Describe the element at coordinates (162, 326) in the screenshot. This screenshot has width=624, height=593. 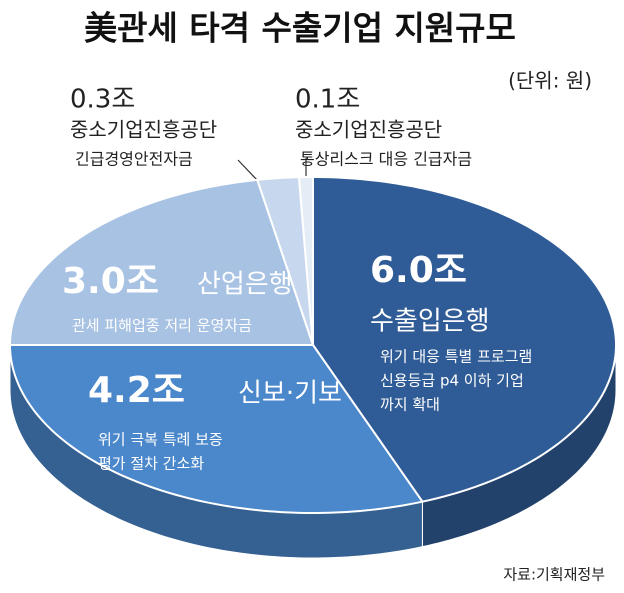
I see `description: 관세 피해업종 저리 운영자금` at that location.